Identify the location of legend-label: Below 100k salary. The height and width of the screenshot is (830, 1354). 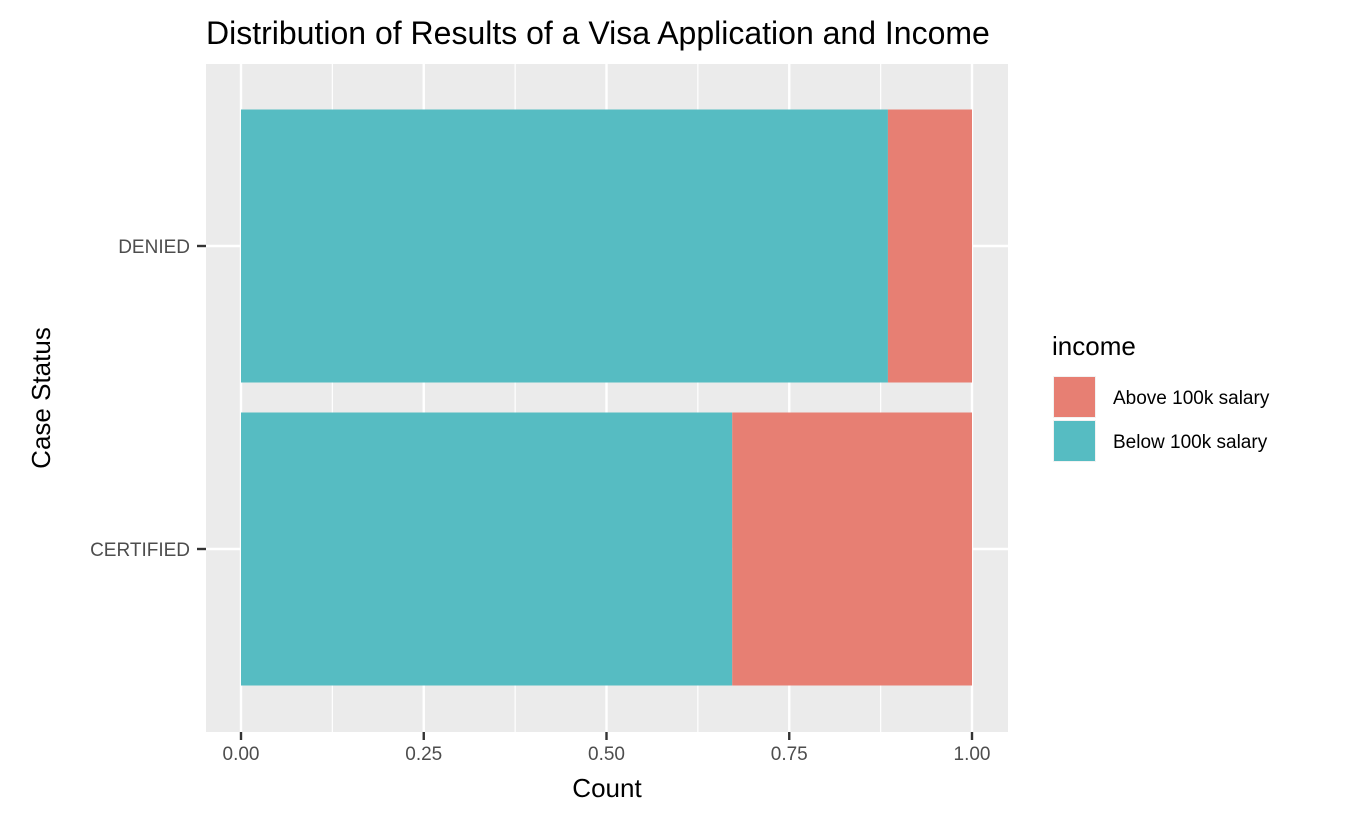
(1190, 442).